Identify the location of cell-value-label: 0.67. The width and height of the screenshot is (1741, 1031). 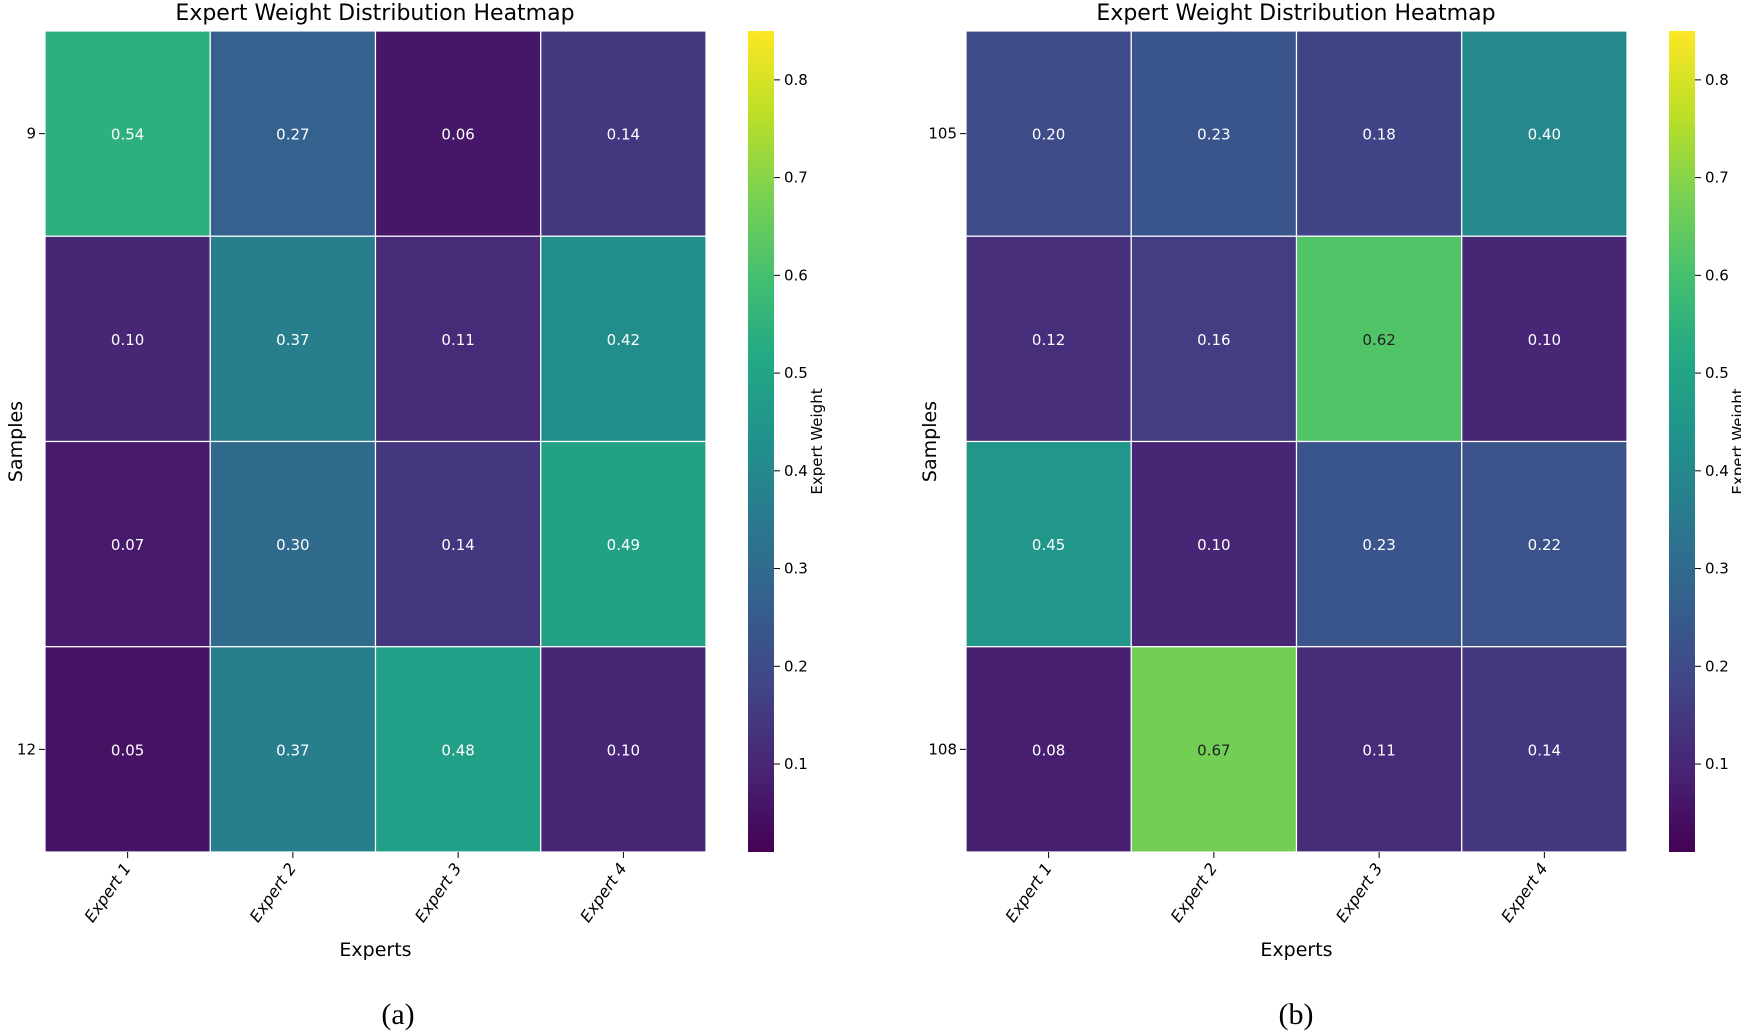
(1213, 750).